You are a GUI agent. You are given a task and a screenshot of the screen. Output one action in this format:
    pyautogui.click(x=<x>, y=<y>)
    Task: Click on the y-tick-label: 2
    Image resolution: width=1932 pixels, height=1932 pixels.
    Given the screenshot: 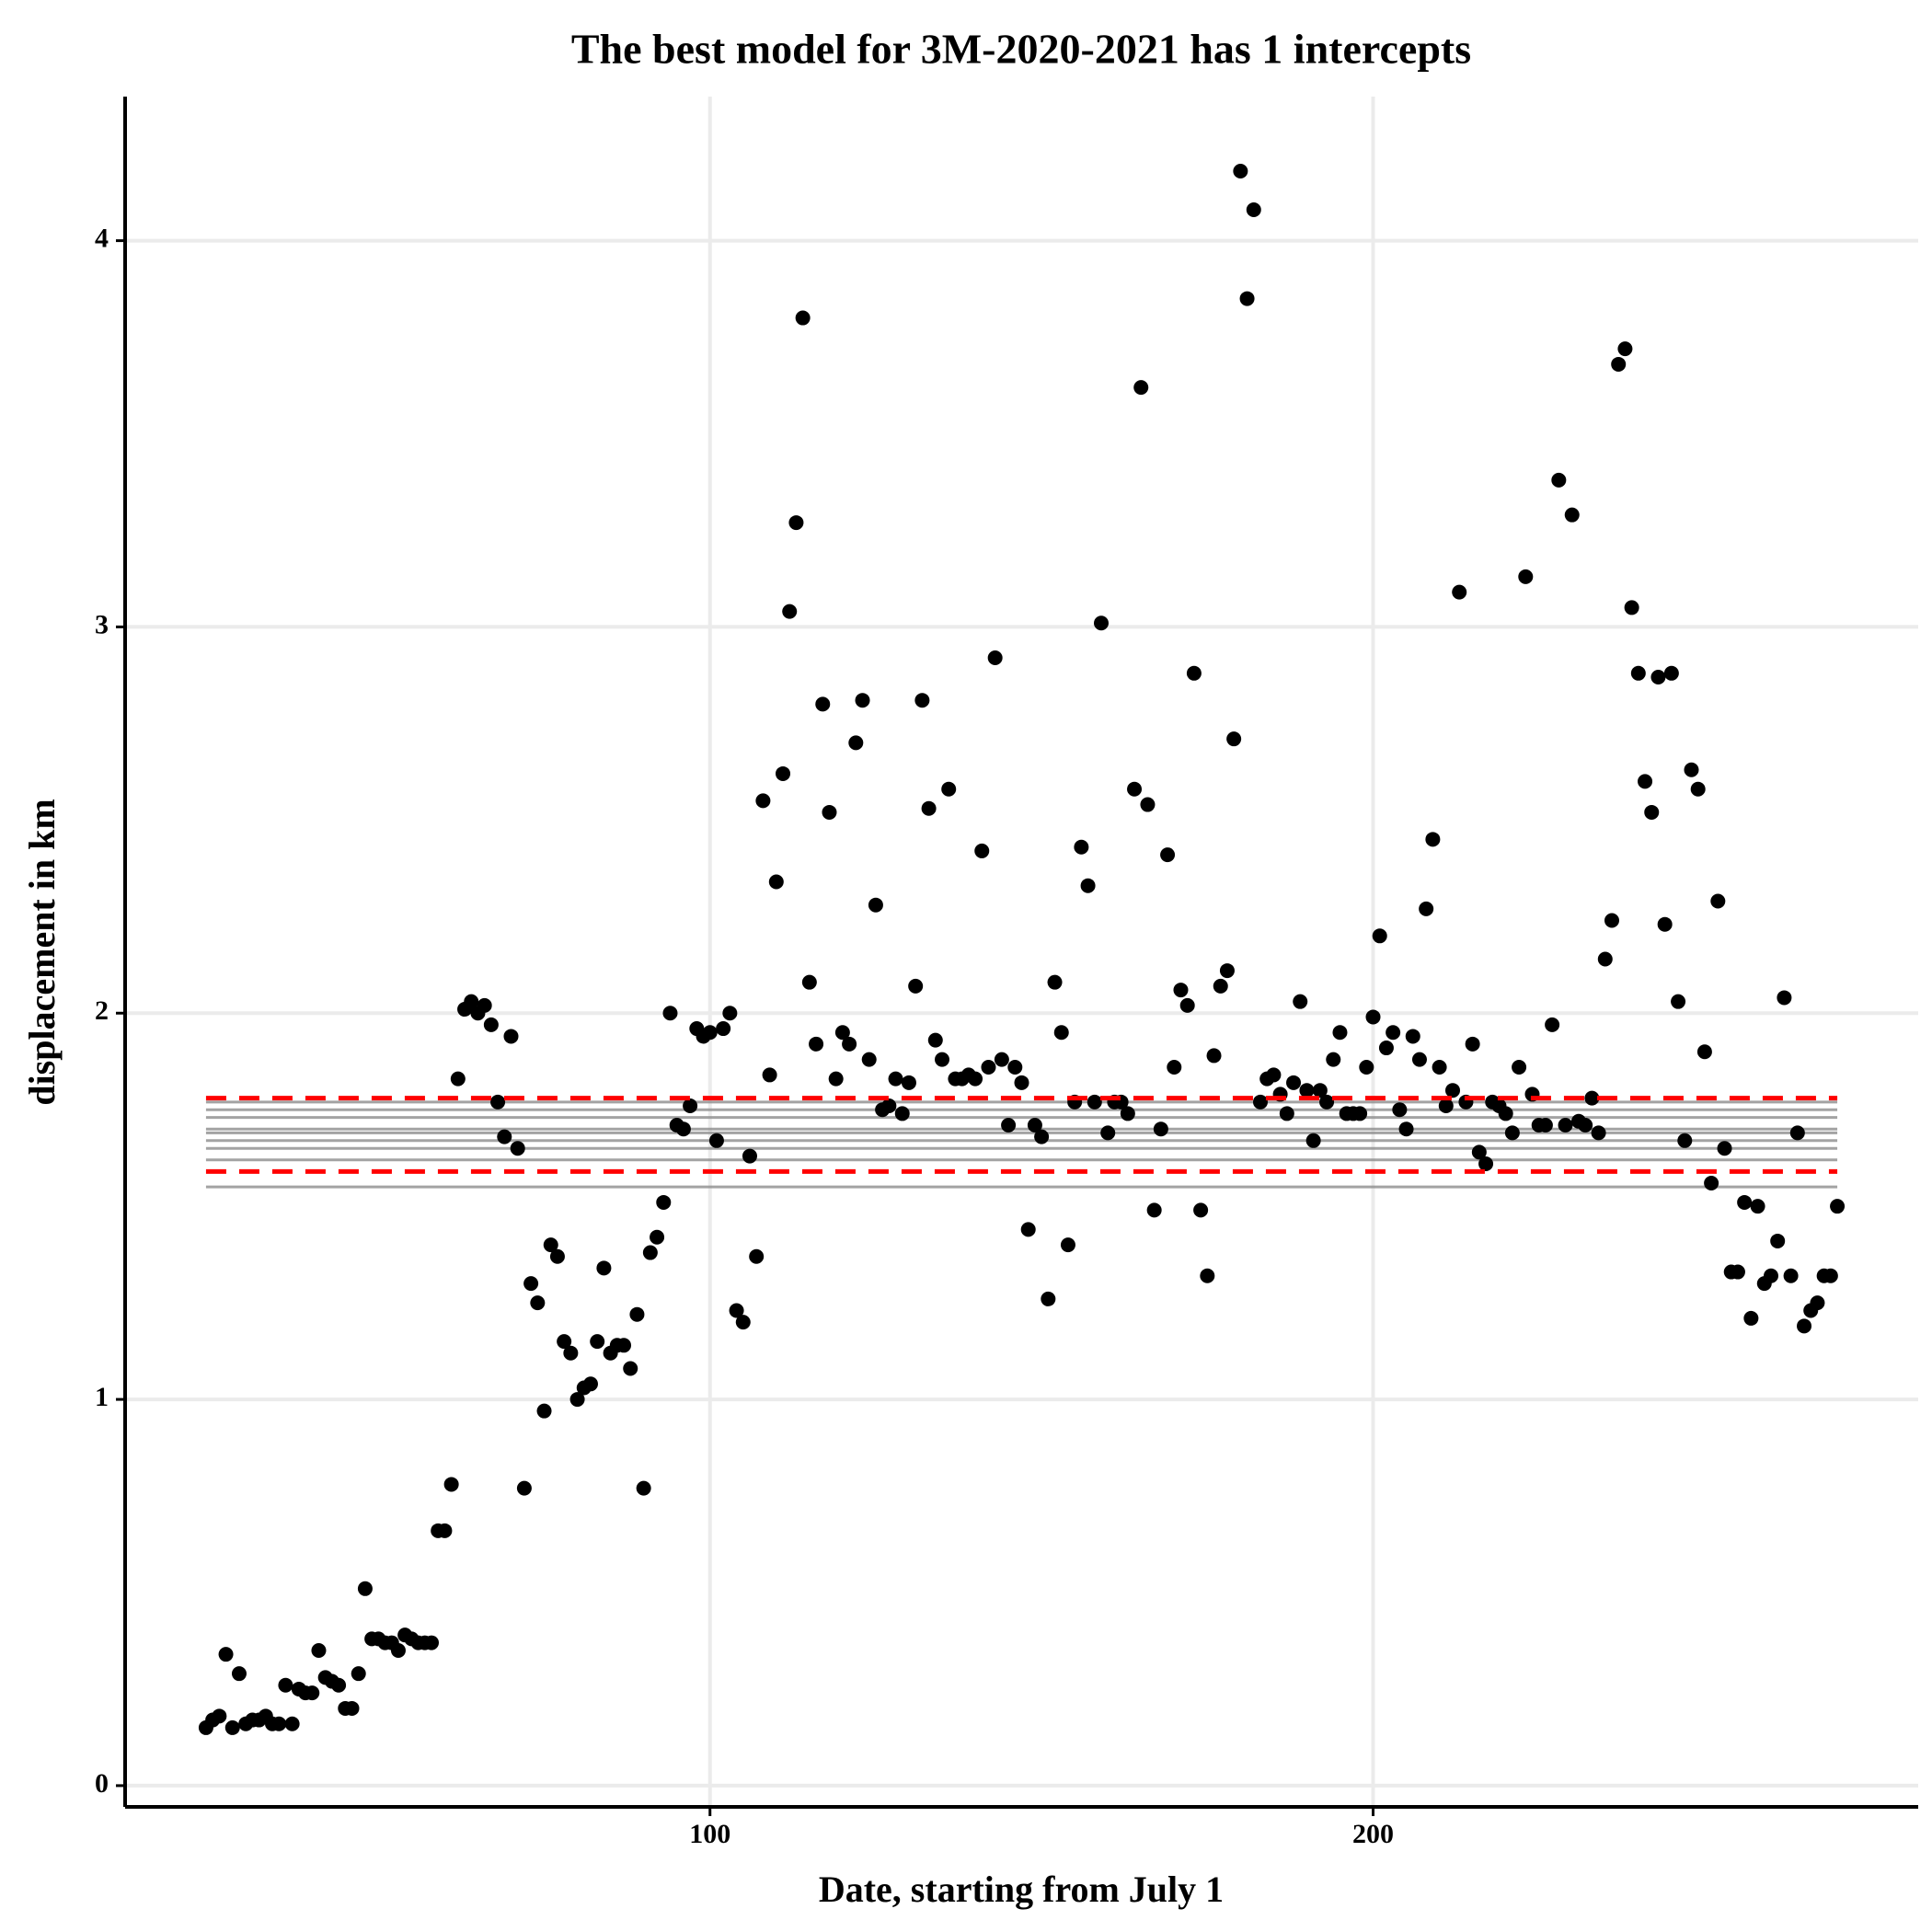 What is the action you would take?
    pyautogui.click(x=102, y=1010)
    